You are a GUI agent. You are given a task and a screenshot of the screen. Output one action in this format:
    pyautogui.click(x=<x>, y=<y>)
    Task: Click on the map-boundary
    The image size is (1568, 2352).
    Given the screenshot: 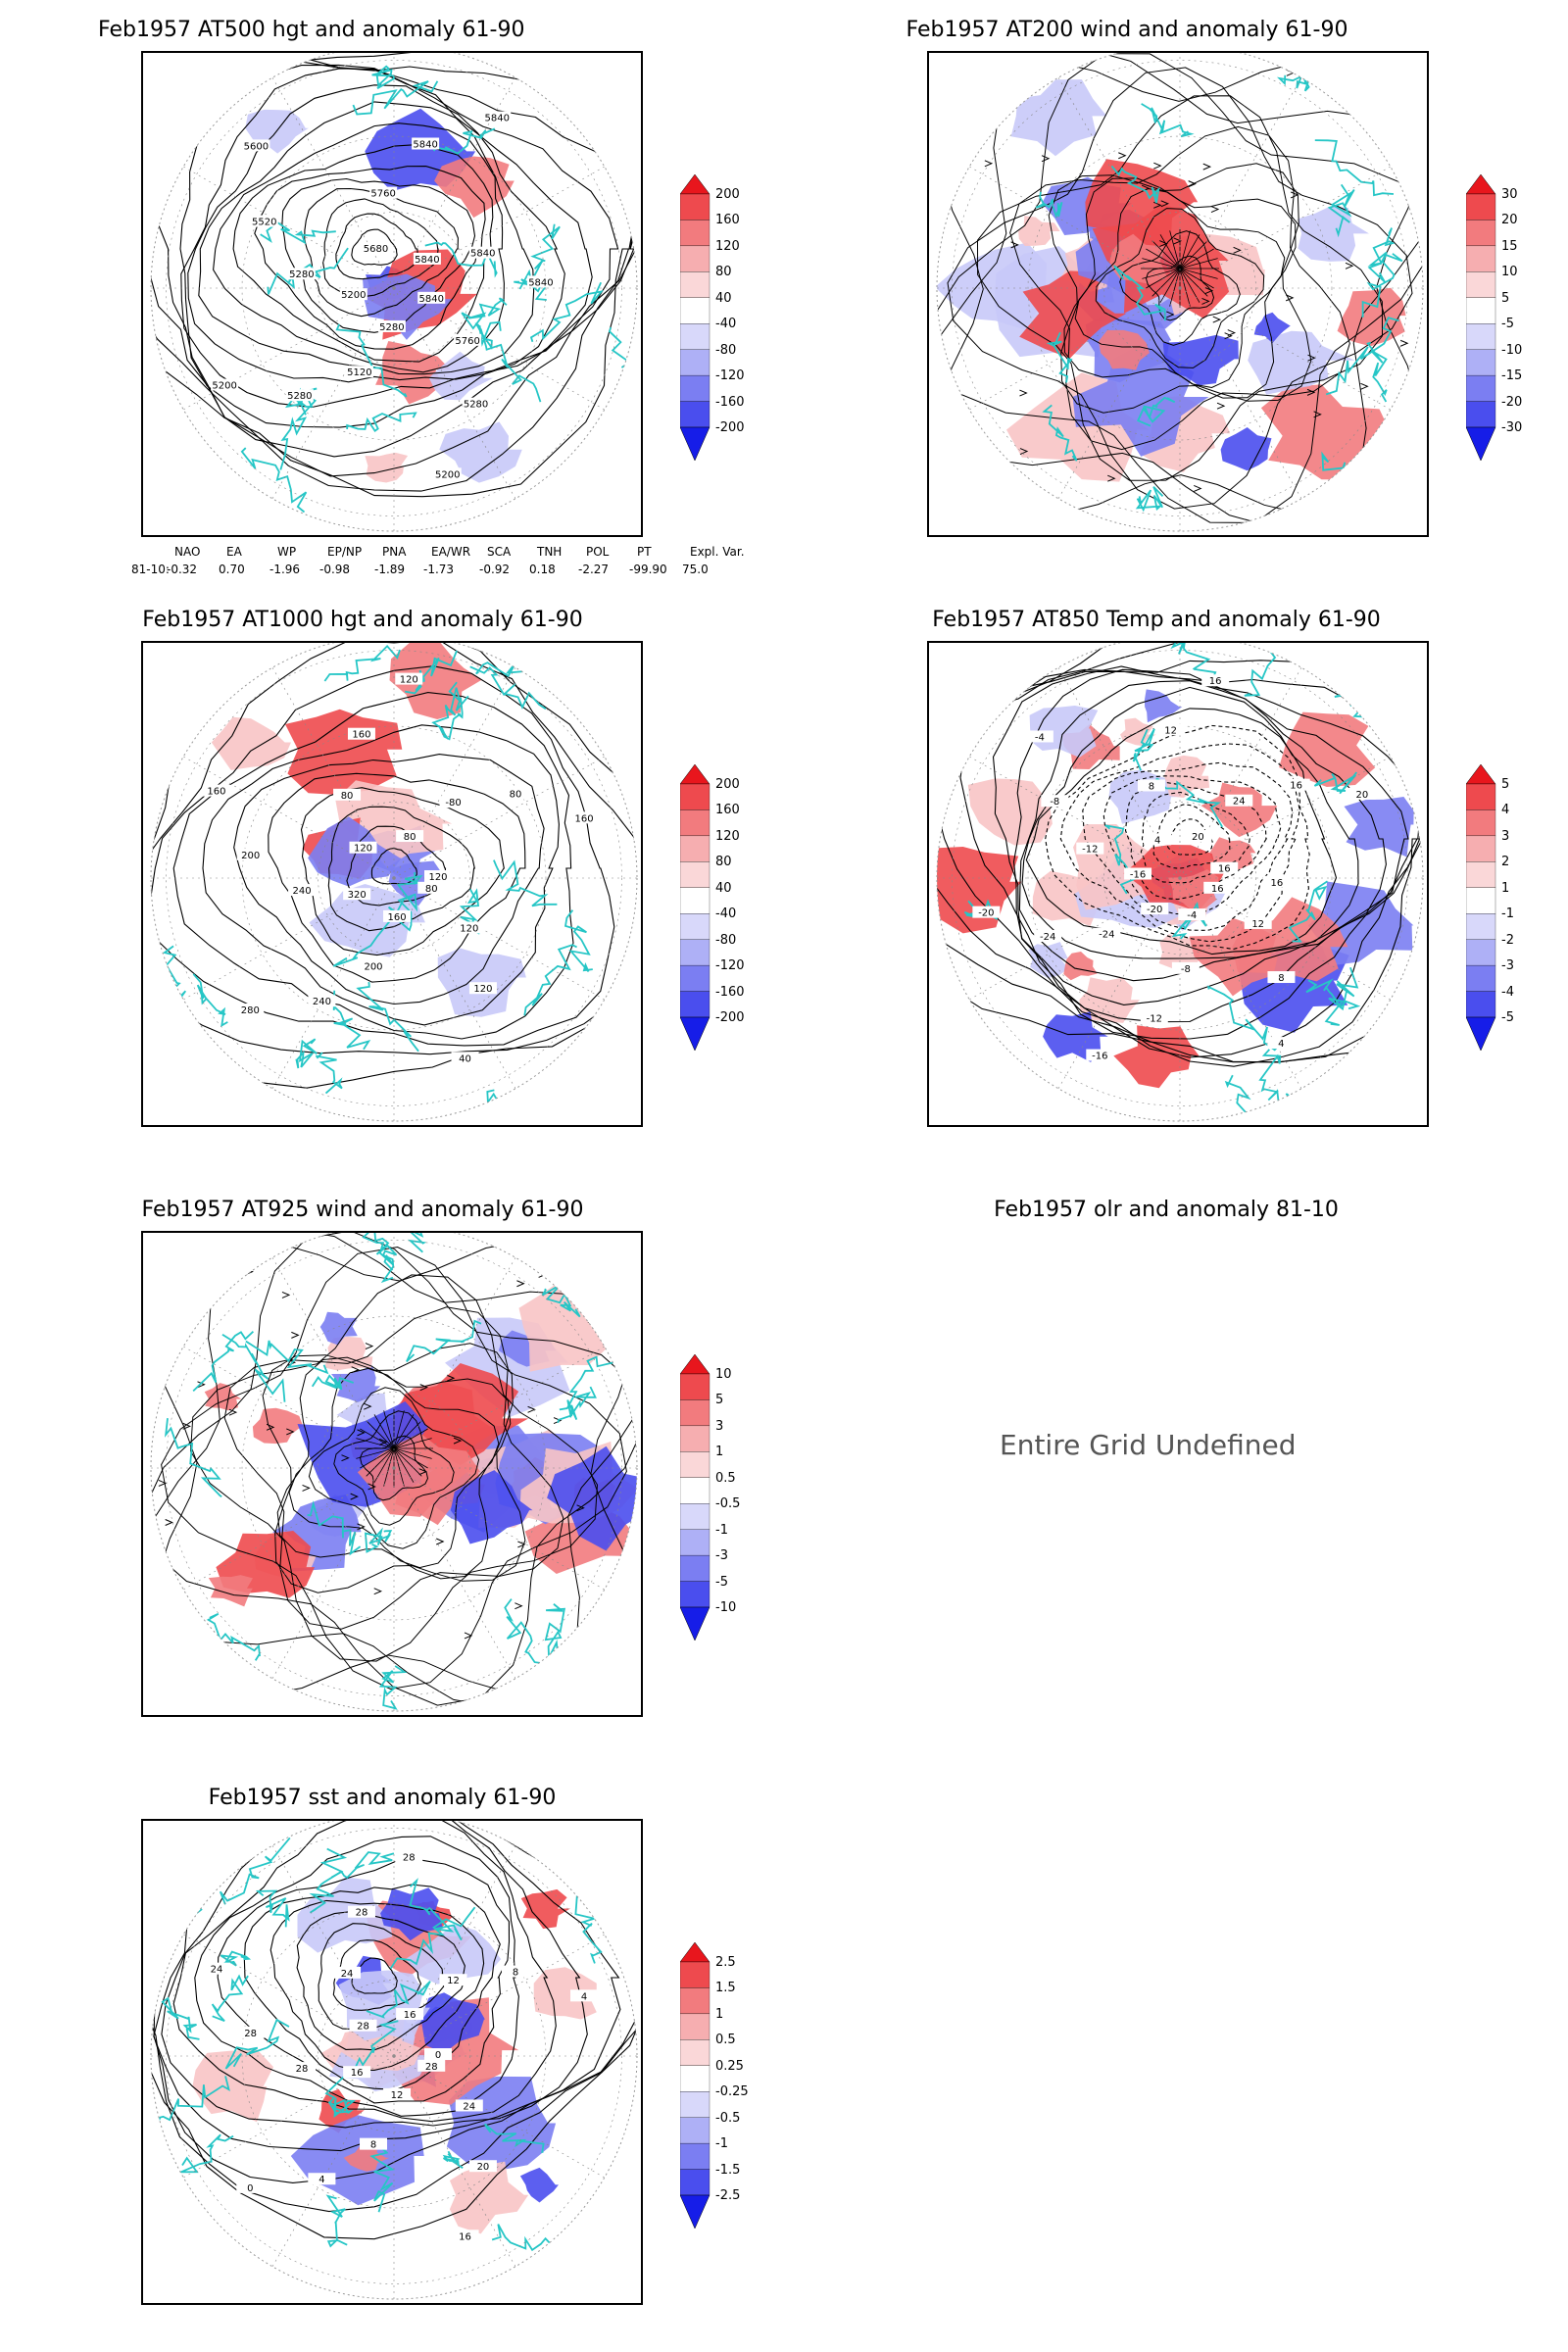 What is the action you would take?
    pyautogui.click(x=394, y=2060)
    